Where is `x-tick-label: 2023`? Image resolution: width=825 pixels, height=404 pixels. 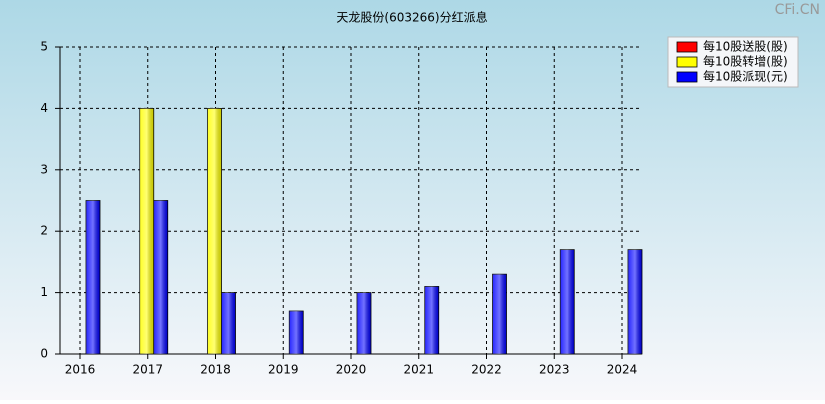
x-tick-label: 2023 is located at coordinates (554, 370).